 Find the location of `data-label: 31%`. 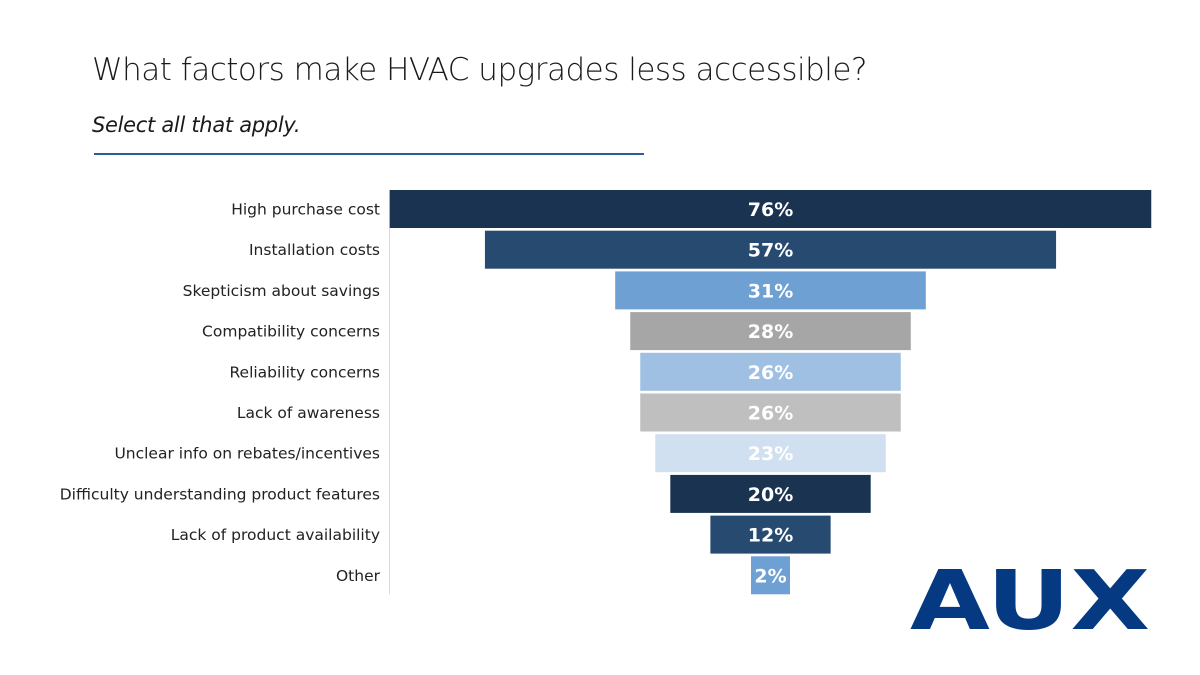

data-label: 31% is located at coordinates (770, 291).